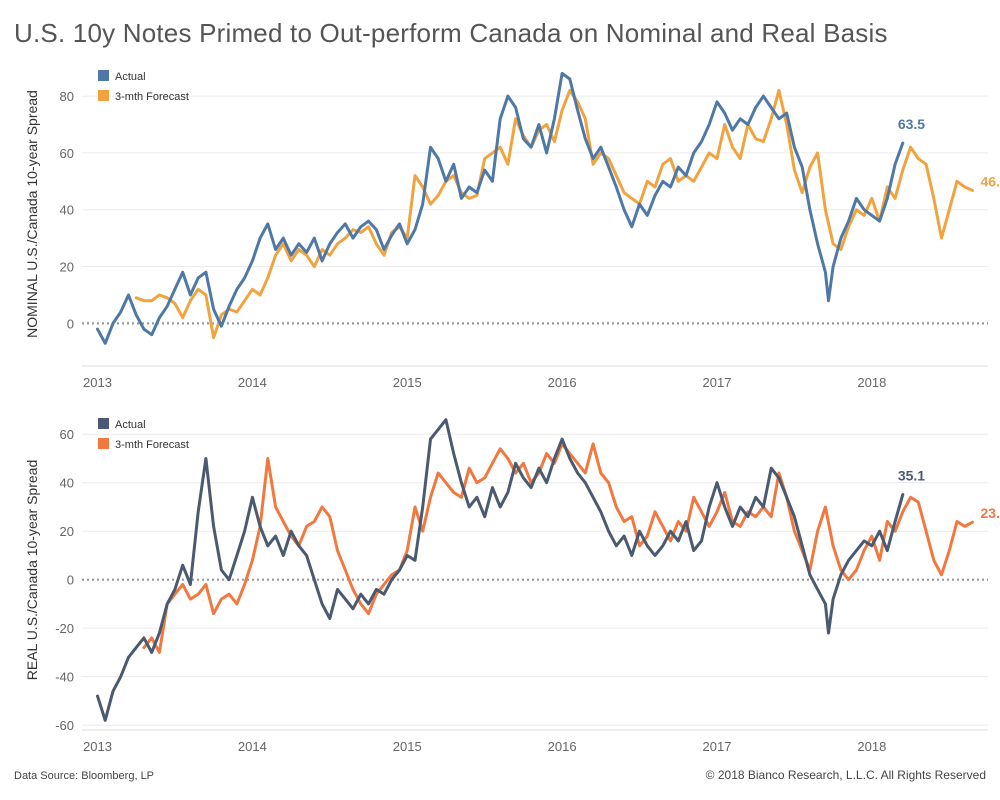 The width and height of the screenshot is (1000, 800). What do you see at coordinates (64, 725) in the screenshot?
I see `y-tick-label: -60` at bounding box center [64, 725].